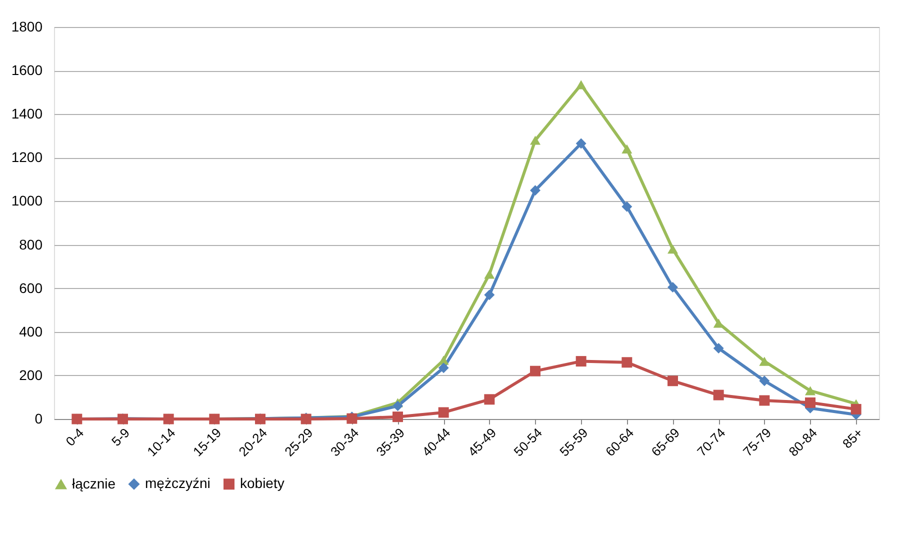 The height and width of the screenshot is (537, 917). I want to click on y-tick-label: 1600, so click(27, 70).